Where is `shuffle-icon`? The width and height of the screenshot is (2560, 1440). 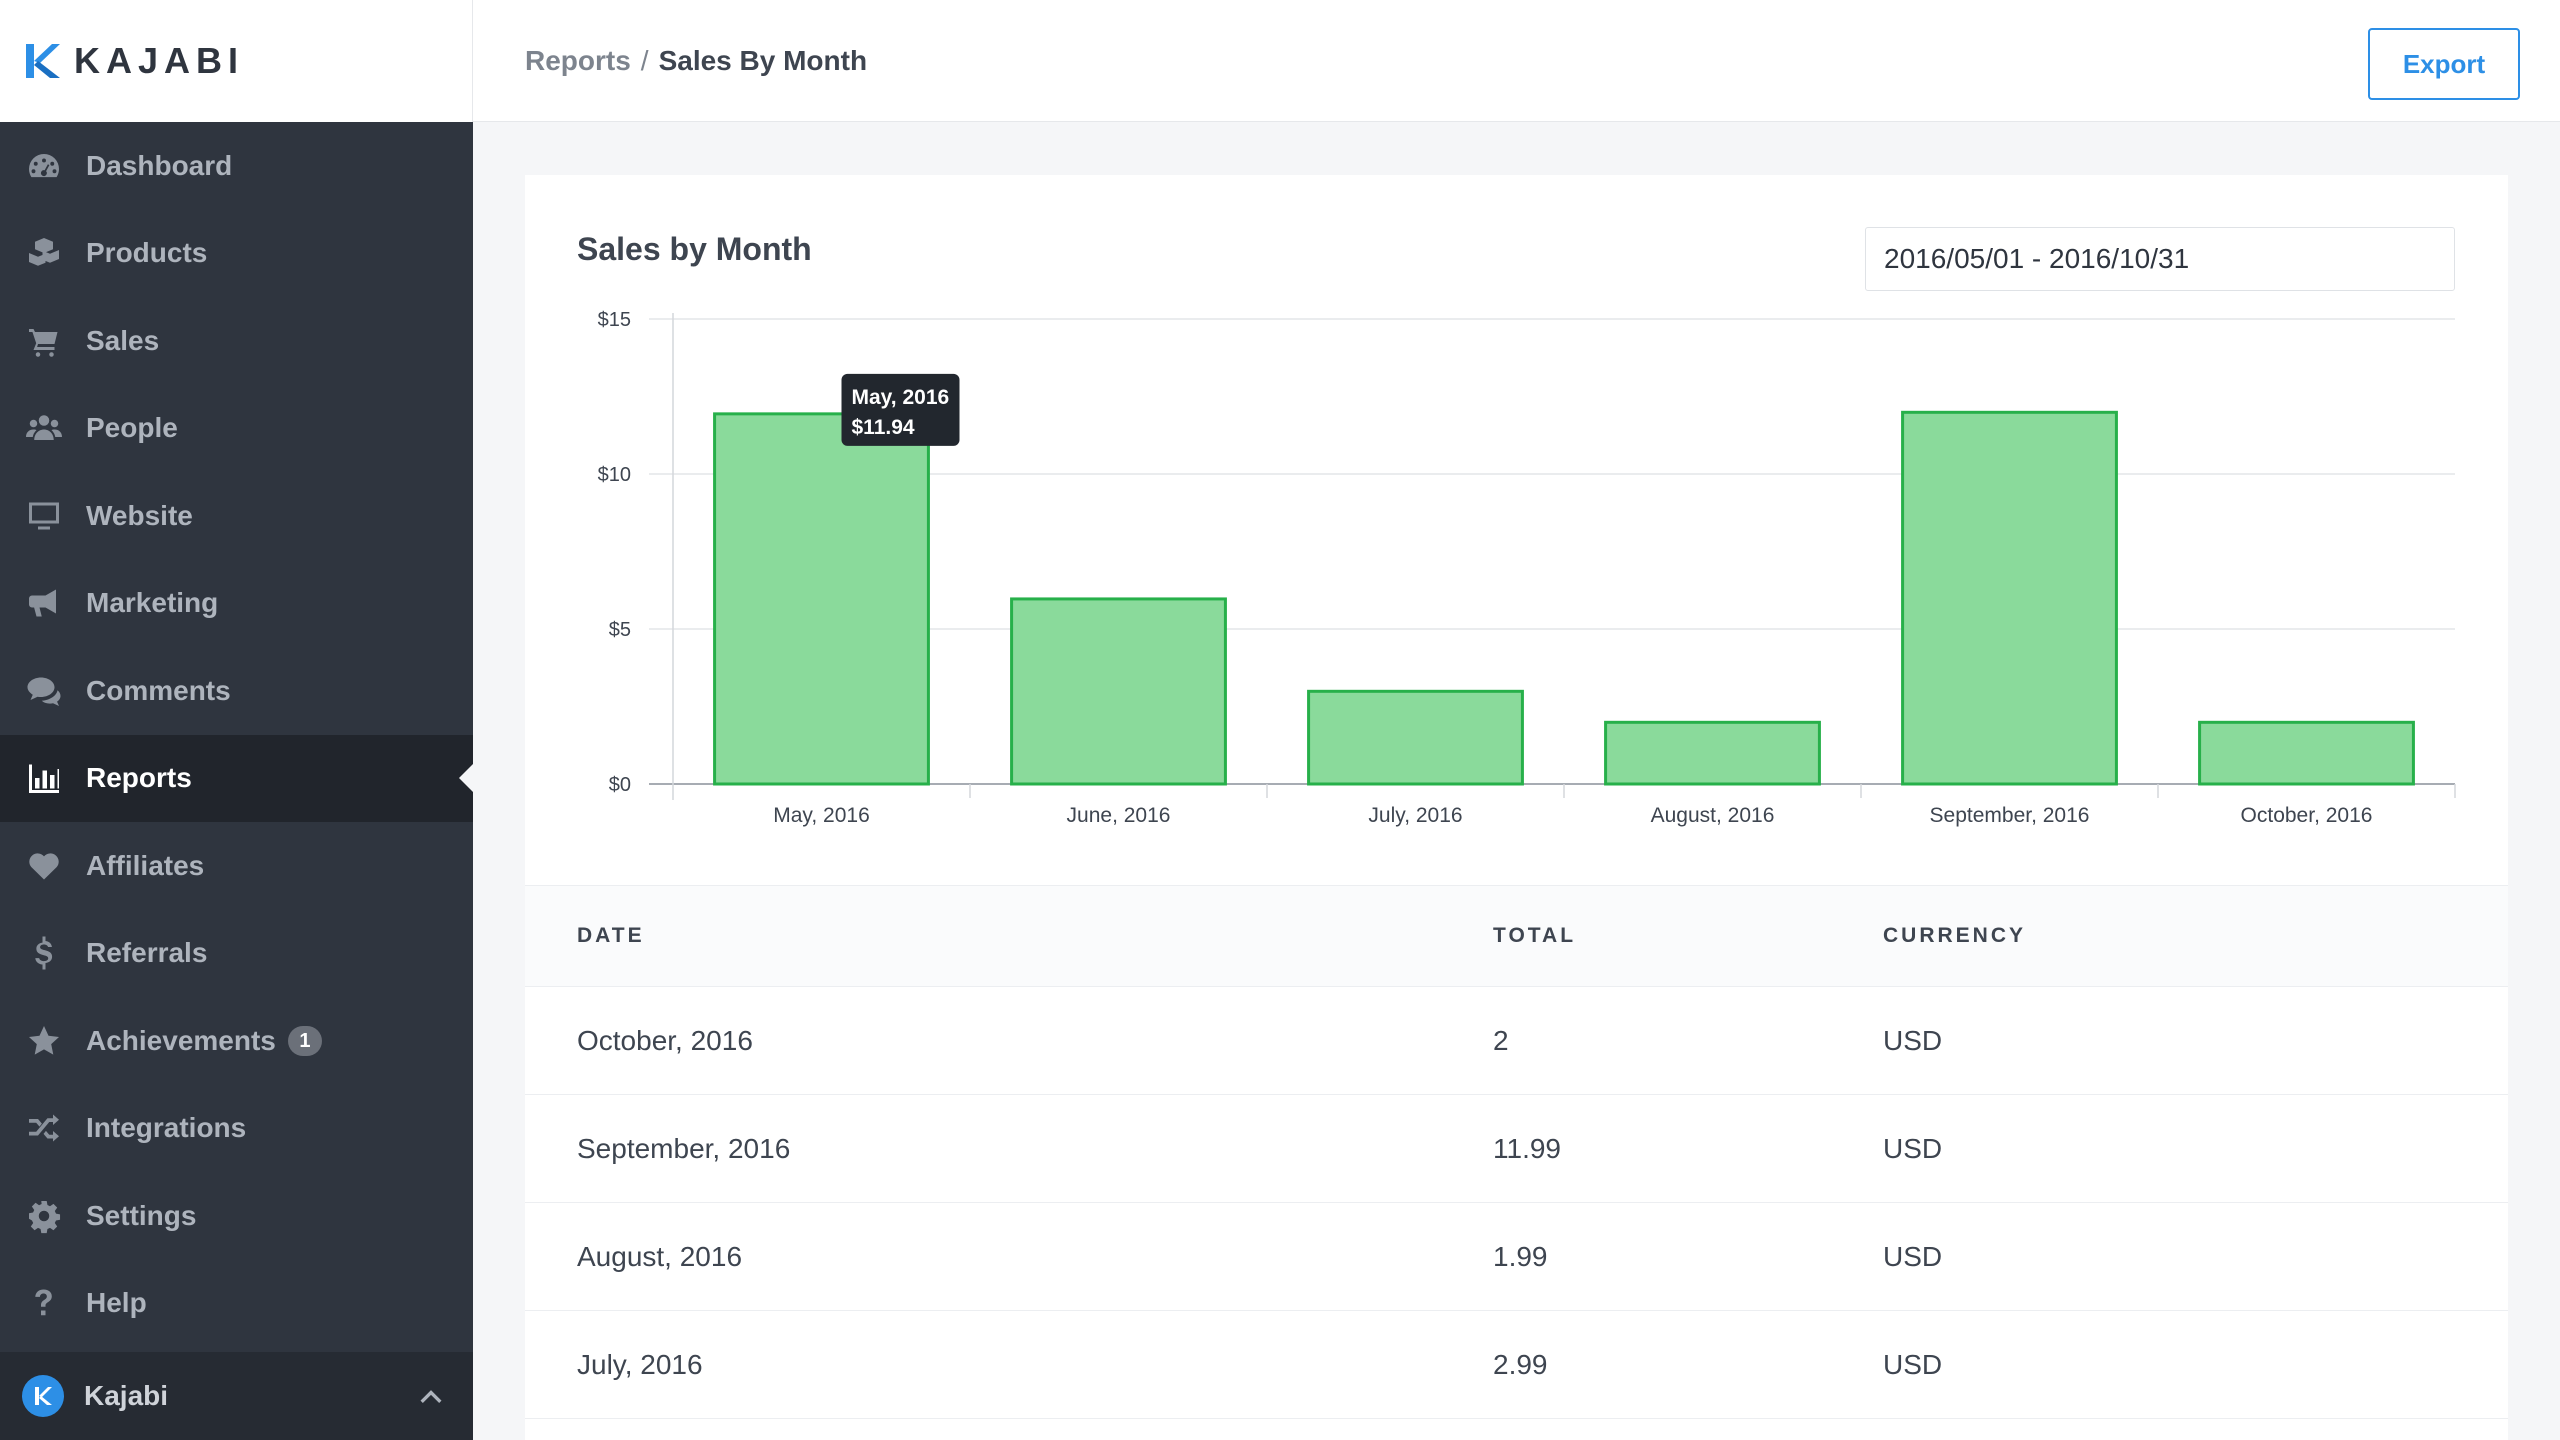
shuffle-icon is located at coordinates (44, 1128).